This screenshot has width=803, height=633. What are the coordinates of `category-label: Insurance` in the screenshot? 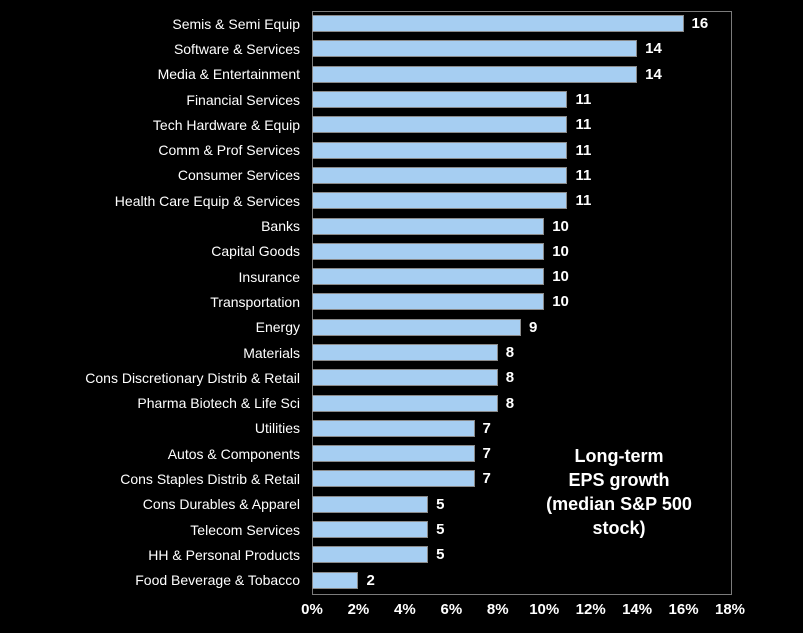 It's located at (269, 276).